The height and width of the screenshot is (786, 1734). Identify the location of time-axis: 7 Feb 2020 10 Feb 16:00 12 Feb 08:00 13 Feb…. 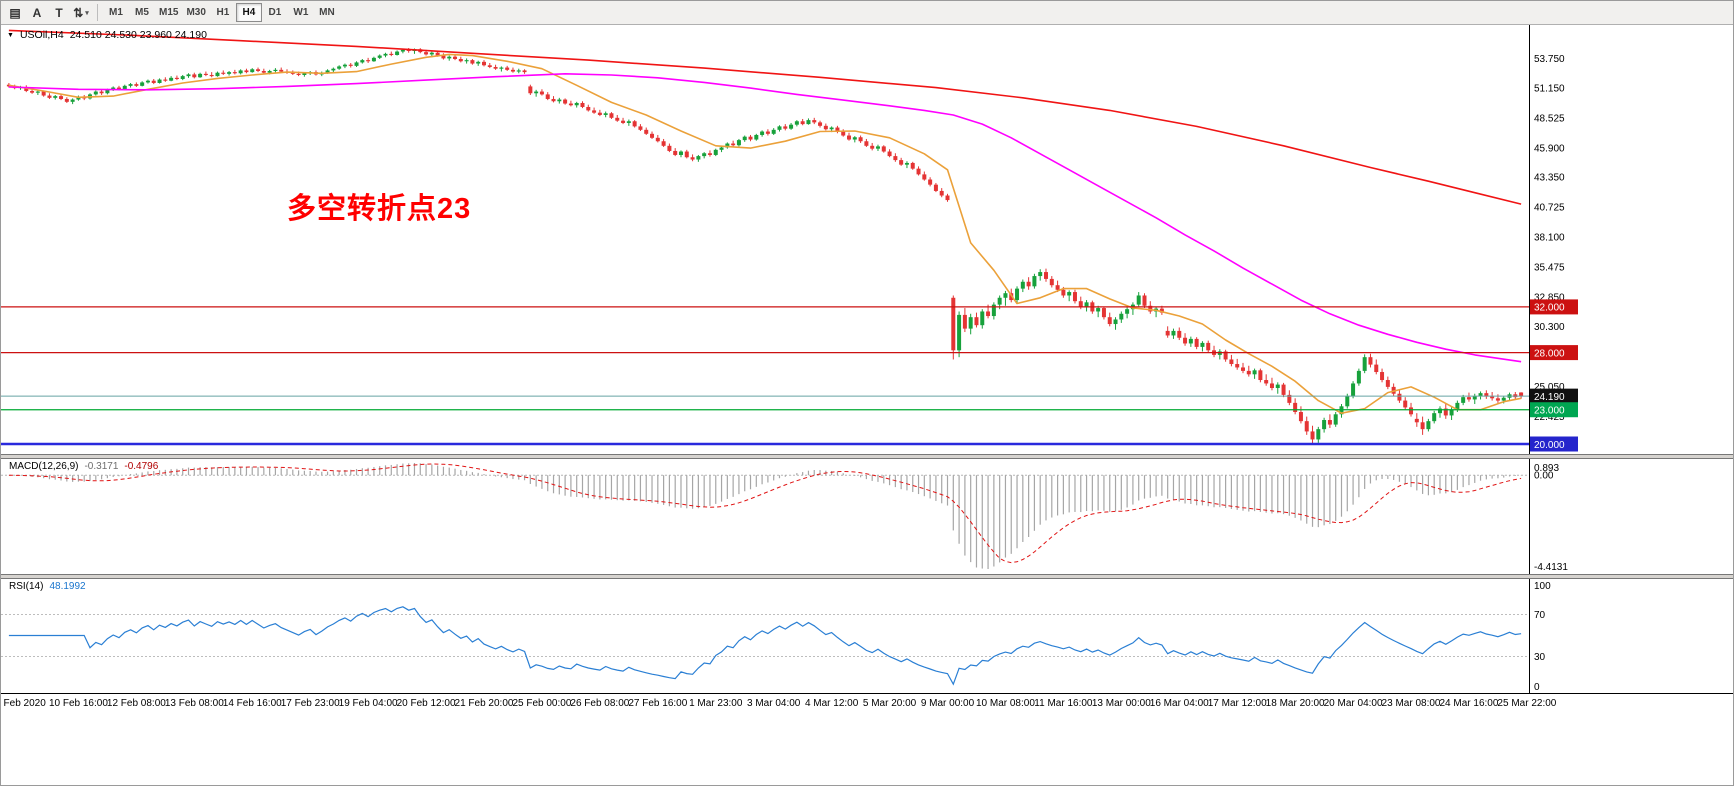
(867, 704).